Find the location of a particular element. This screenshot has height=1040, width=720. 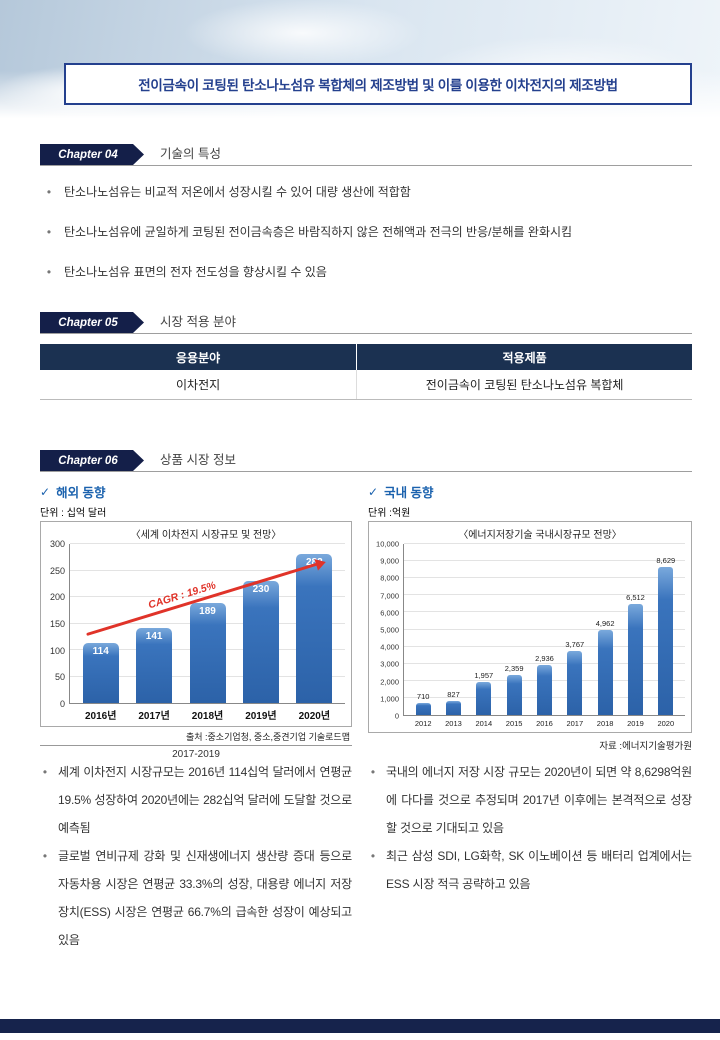

bar-value-label: 282 is located at coordinates (314, 562).